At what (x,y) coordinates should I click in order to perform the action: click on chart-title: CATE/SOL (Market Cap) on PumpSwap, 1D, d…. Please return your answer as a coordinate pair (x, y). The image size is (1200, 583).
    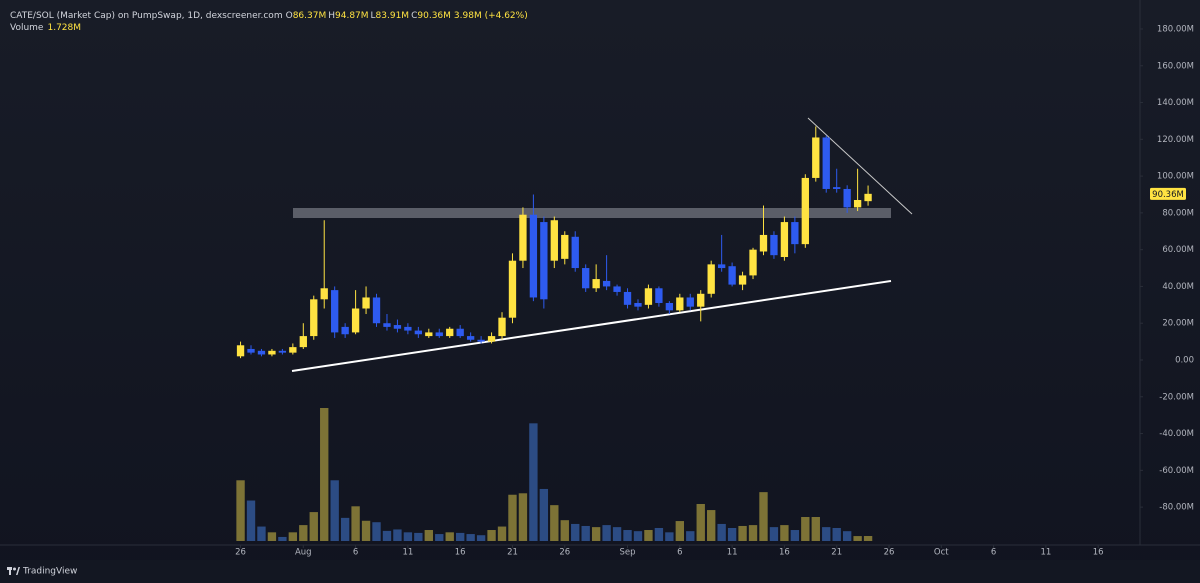
    Looking at the image, I should click on (146, 16).